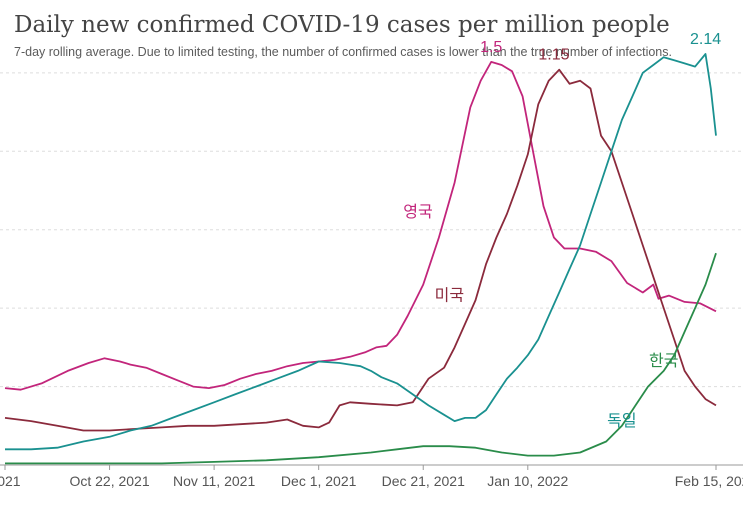 This screenshot has height=511, width=743. I want to click on x-tick-label: Dec 21, 2021, so click(423, 481).